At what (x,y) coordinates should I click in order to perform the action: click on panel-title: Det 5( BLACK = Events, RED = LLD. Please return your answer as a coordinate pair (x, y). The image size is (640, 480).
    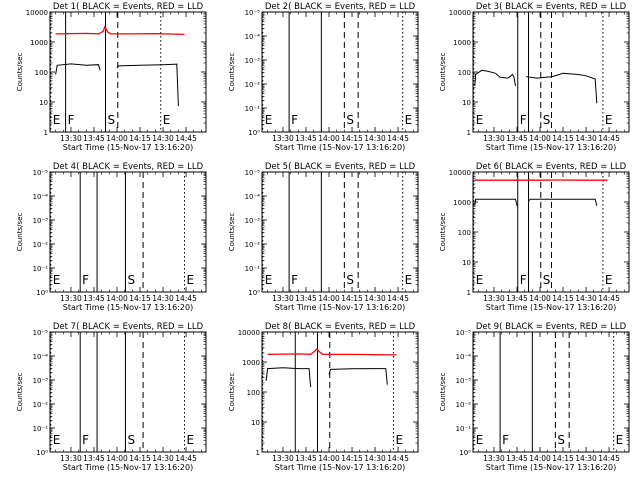
    Looking at the image, I should click on (340, 167).